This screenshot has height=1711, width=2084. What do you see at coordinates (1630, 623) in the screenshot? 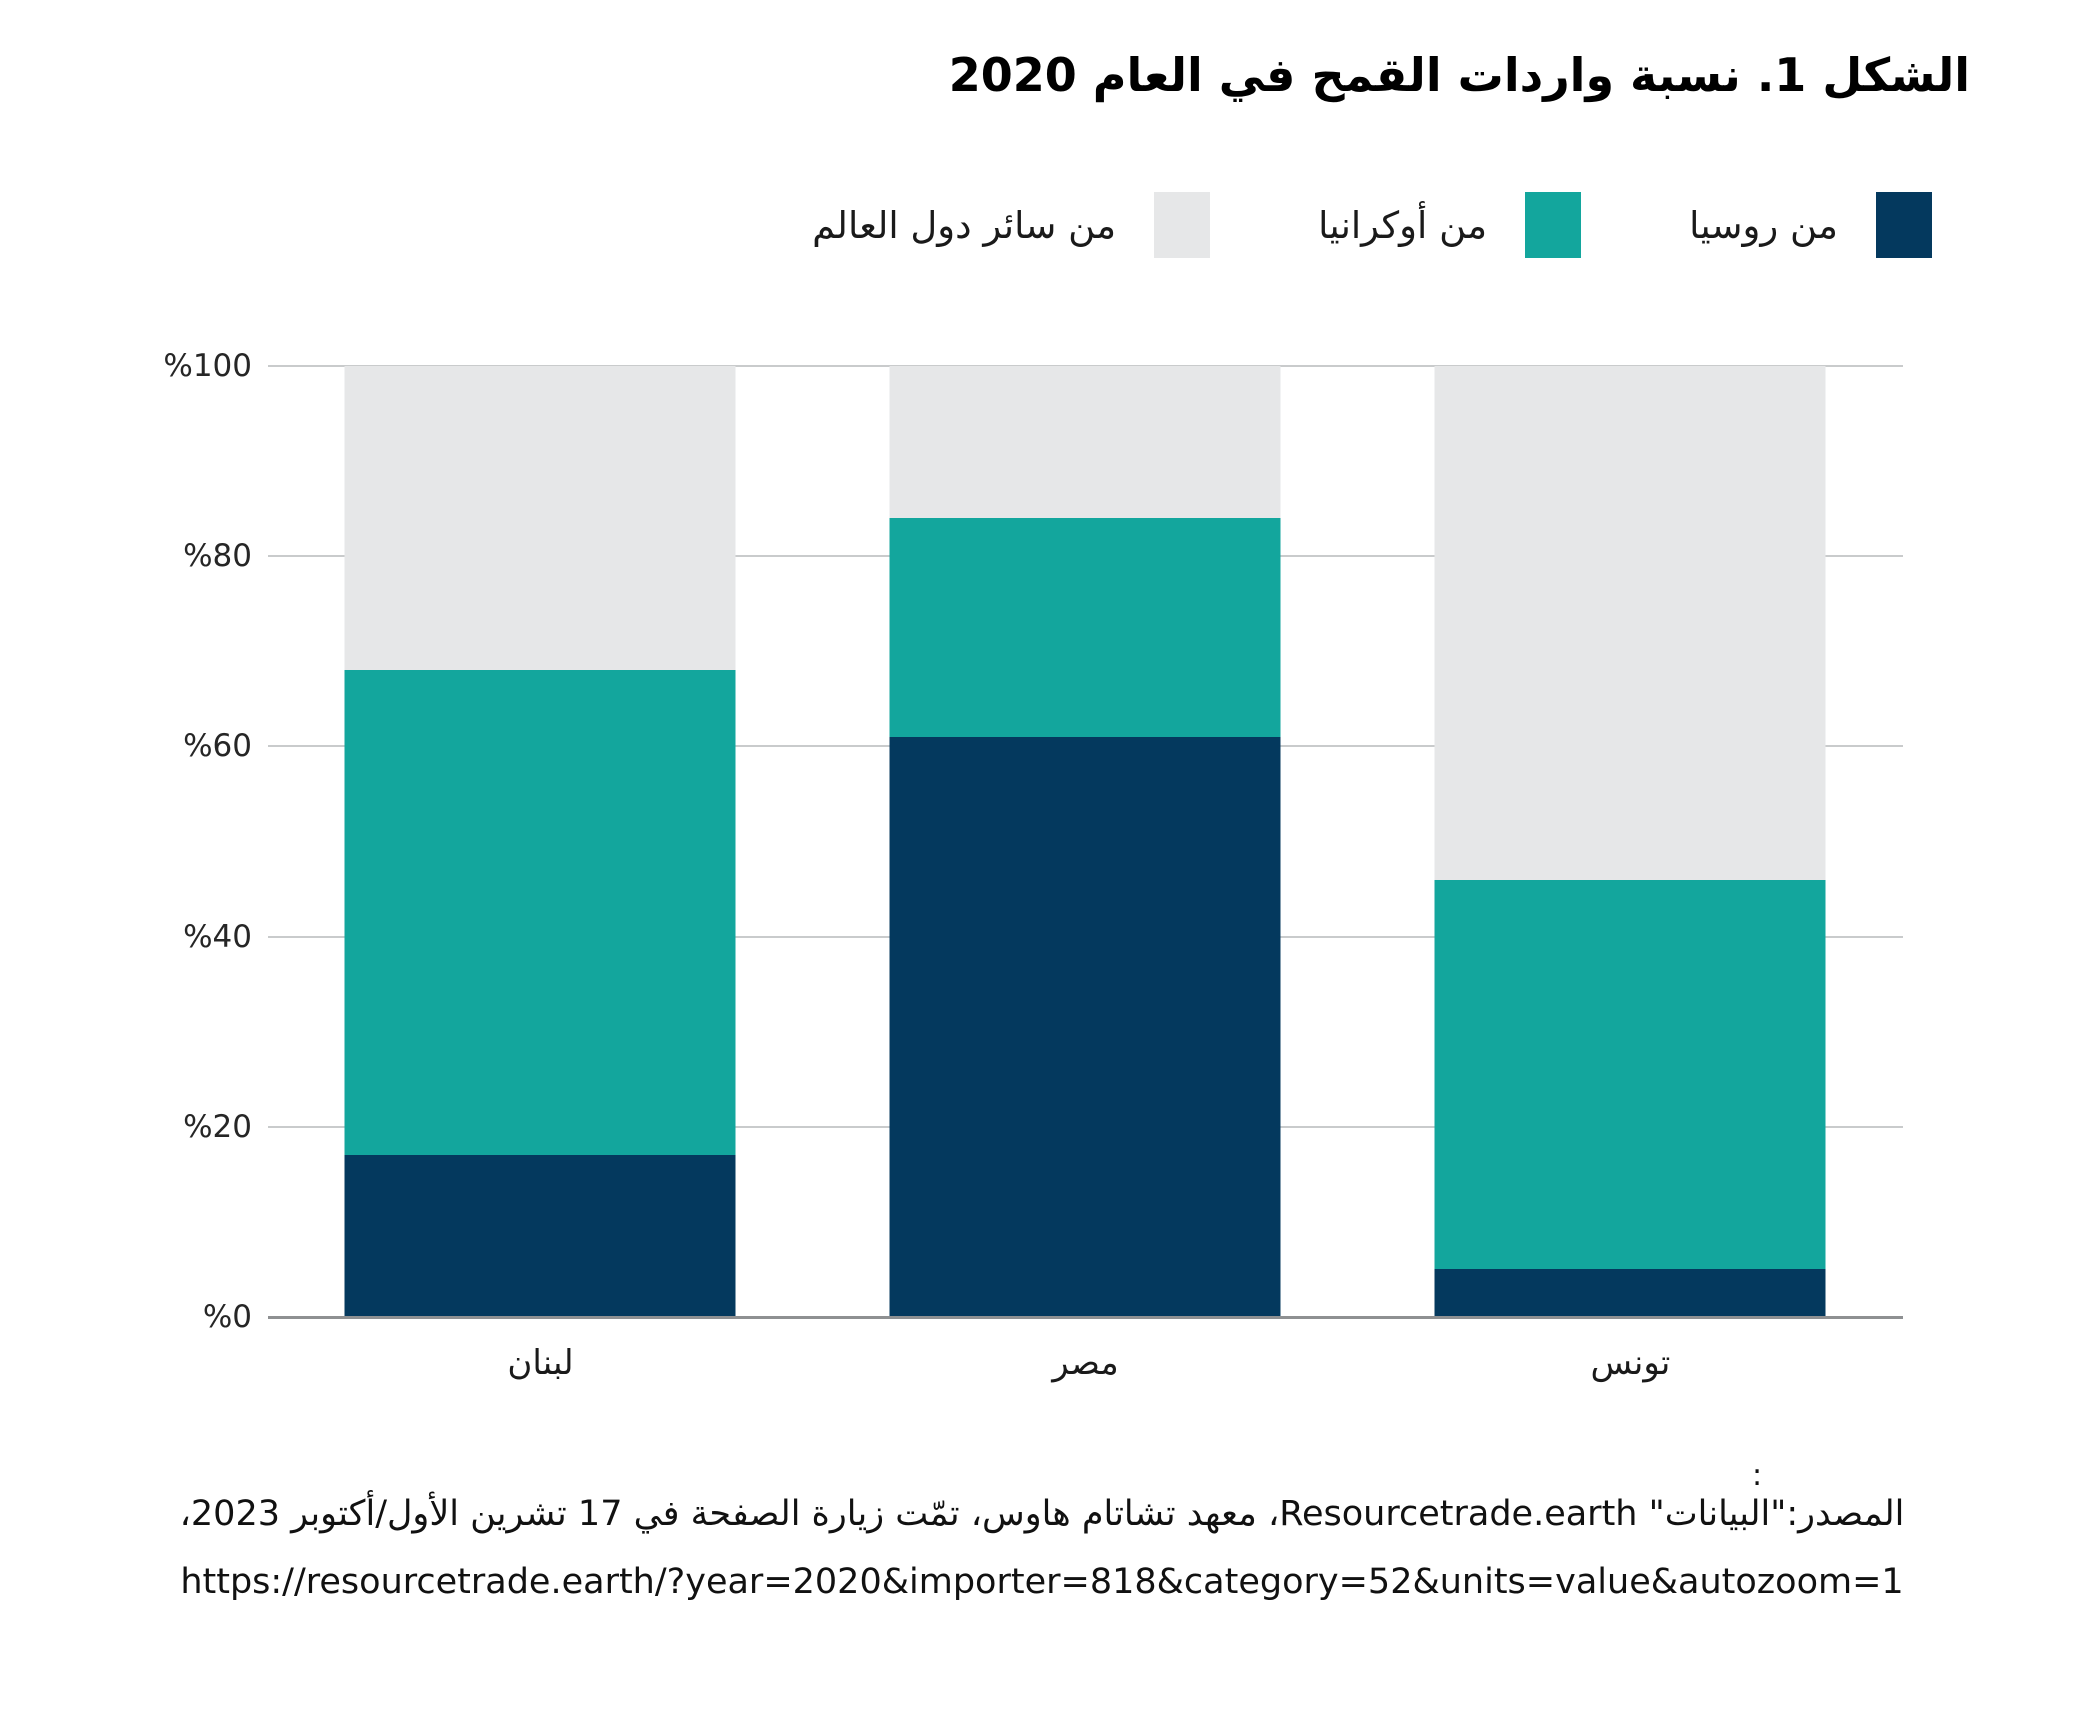
I see `segment-tunisia-world` at bounding box center [1630, 623].